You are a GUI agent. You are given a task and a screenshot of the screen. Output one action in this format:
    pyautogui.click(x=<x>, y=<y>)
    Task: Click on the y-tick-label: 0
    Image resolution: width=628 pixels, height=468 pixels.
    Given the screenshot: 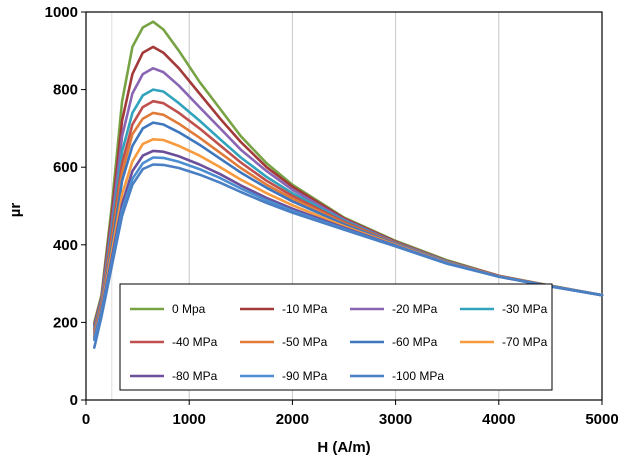 What is the action you would take?
    pyautogui.click(x=74, y=400)
    